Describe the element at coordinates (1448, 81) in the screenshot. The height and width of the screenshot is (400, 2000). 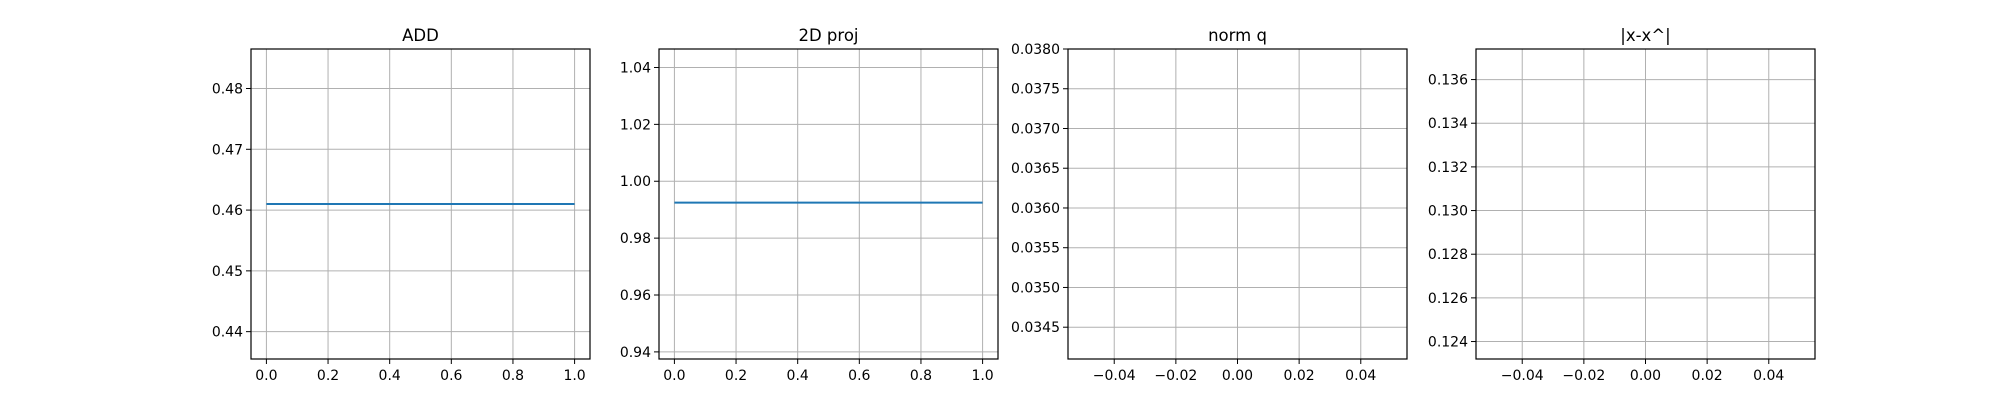
I see `y-tick-label: 0.136` at that location.